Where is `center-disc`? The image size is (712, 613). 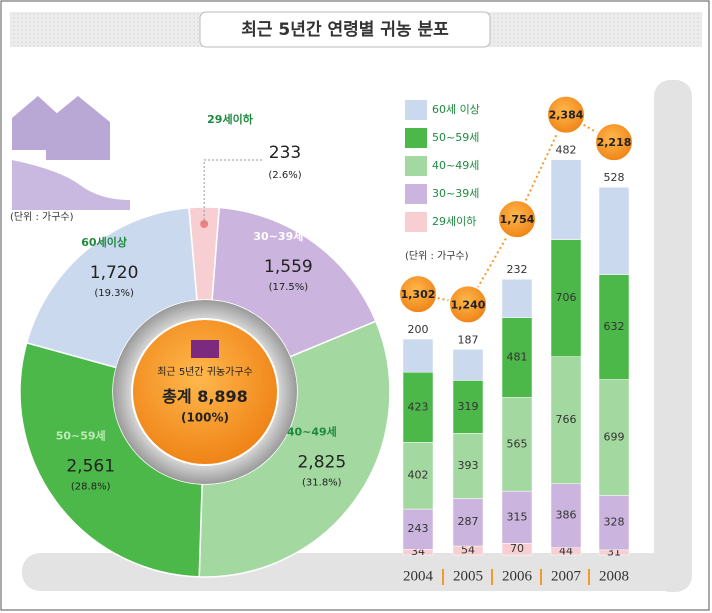
center-disc is located at coordinates (205, 392).